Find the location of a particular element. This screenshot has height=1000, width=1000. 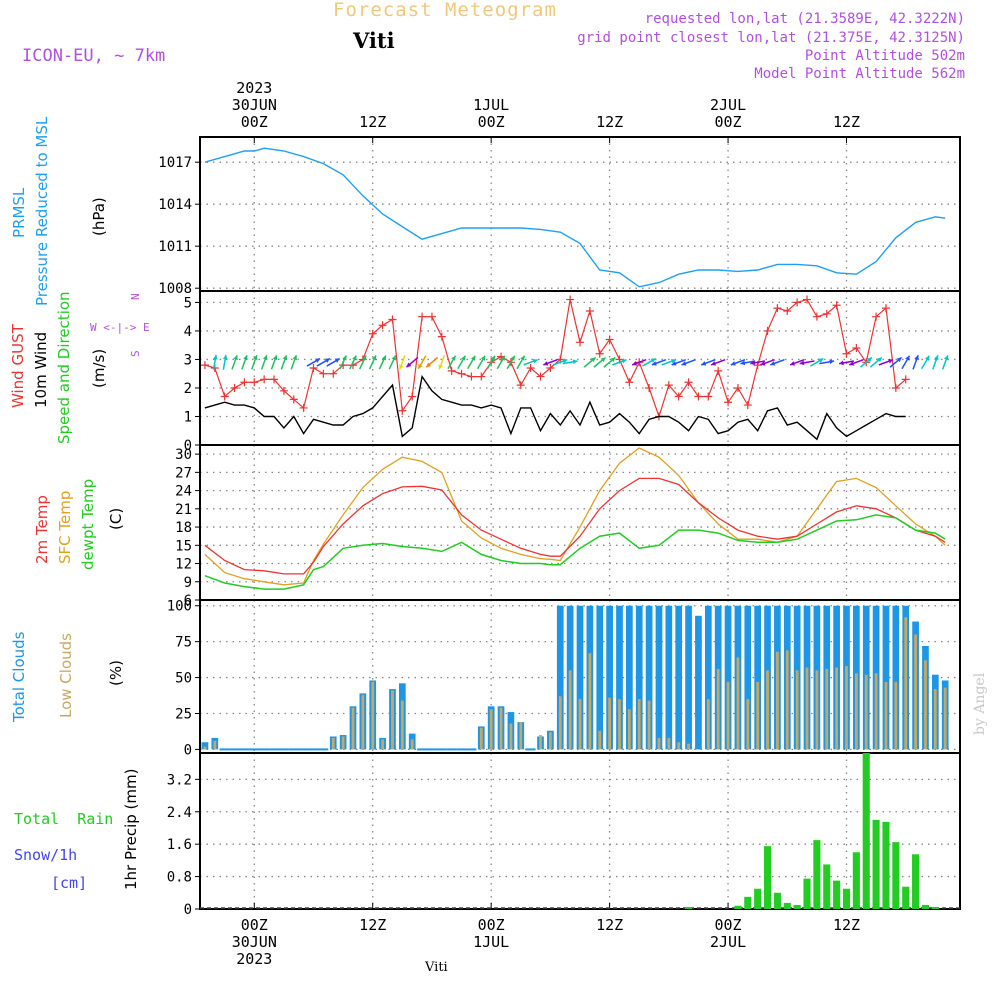

snow-unit: [cm] is located at coordinates (69, 883).